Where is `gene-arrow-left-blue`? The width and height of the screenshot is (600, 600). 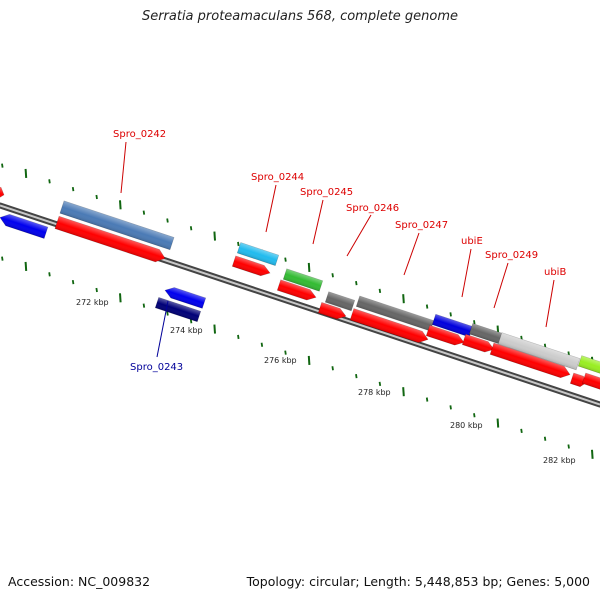 gene-arrow-left-blue is located at coordinates (24, 225).